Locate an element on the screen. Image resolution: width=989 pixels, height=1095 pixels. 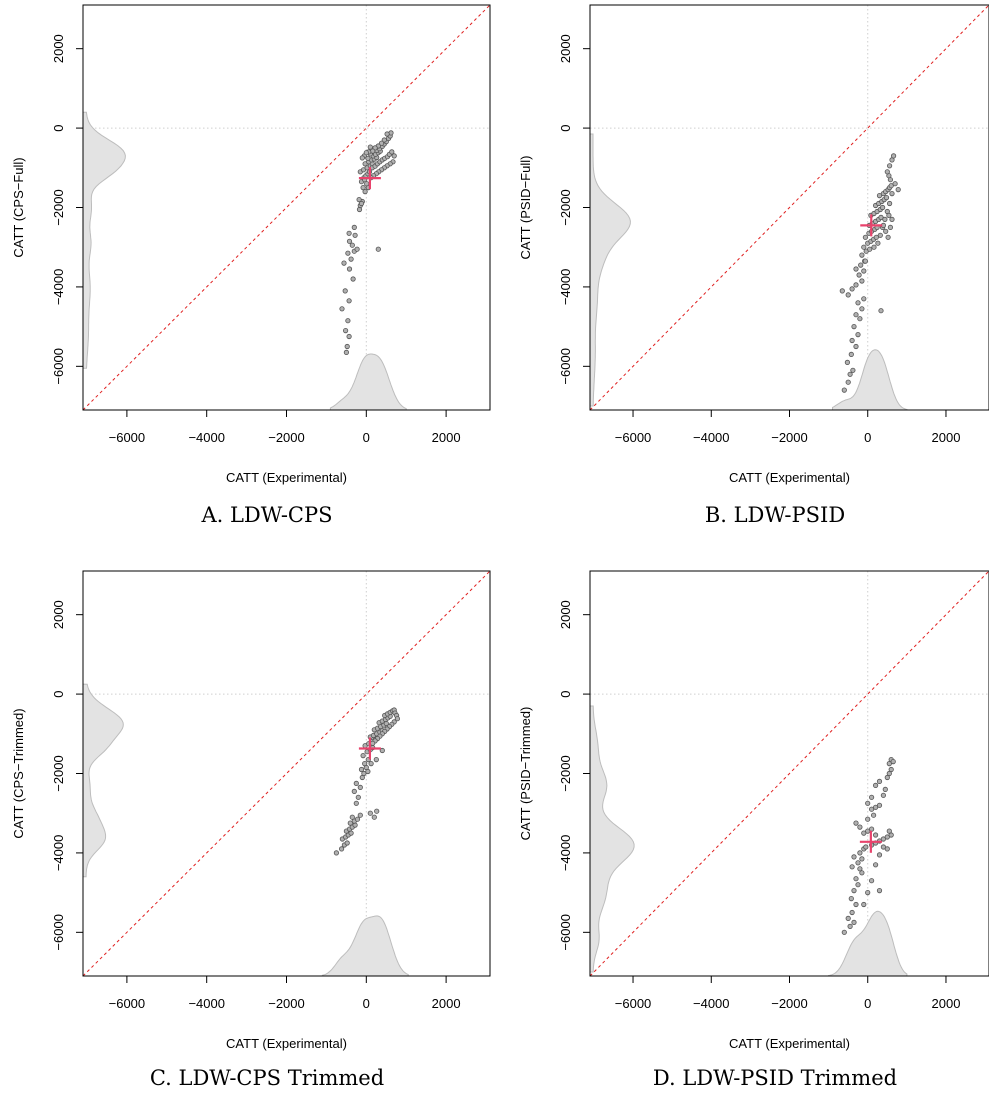
y-axis-title: CATT (CPS−Trimmed) is located at coordinates (18, 773).